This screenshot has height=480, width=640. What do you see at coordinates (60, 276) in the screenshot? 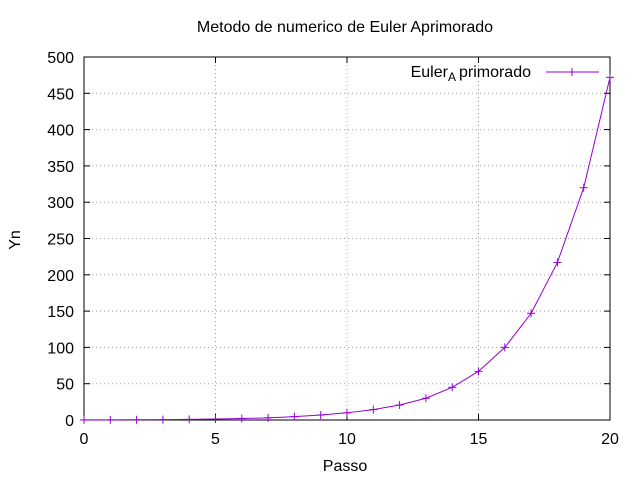
I see `y-tick-label: 200` at bounding box center [60, 276].